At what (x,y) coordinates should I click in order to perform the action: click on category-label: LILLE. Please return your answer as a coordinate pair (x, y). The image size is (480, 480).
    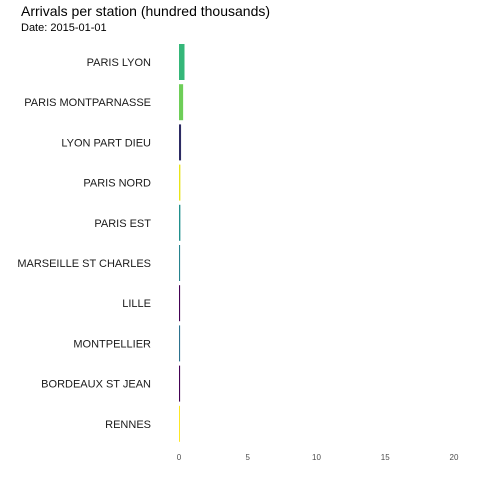
    Looking at the image, I should click on (136, 304).